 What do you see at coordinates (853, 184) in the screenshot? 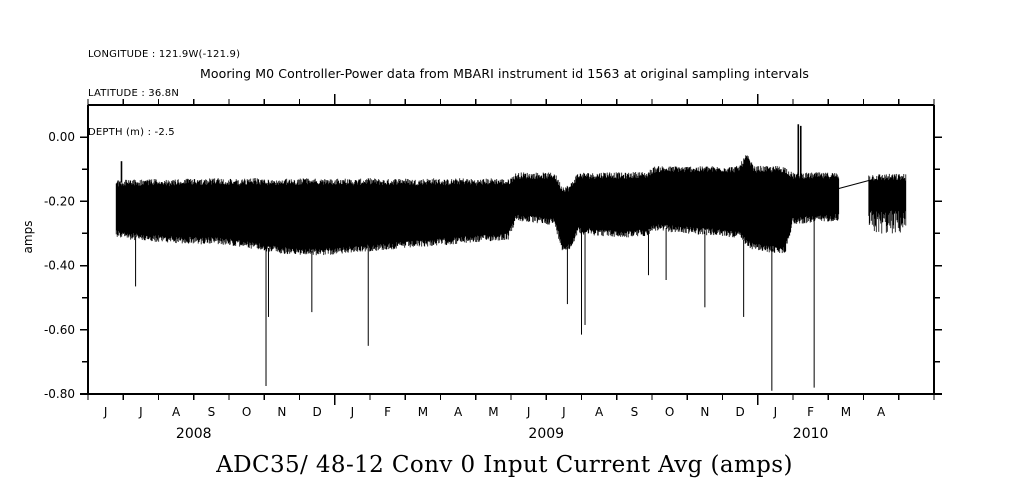
I see `data-gap-connector` at bounding box center [853, 184].